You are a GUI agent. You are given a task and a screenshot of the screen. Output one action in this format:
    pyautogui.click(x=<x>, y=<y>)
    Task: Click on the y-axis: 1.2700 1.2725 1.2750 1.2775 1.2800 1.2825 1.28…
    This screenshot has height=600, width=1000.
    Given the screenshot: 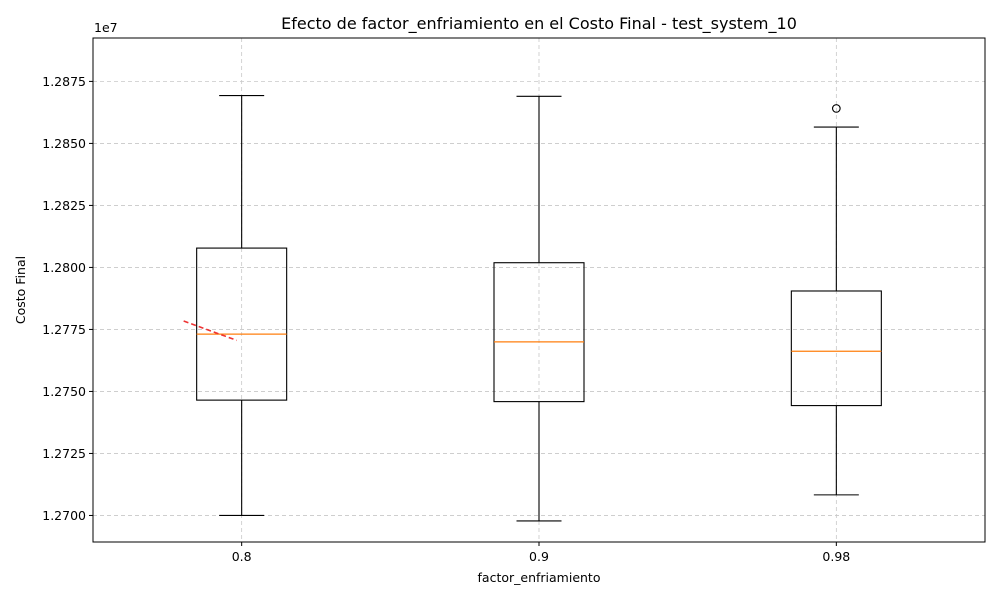 What is the action you would take?
    pyautogui.click(x=67, y=298)
    